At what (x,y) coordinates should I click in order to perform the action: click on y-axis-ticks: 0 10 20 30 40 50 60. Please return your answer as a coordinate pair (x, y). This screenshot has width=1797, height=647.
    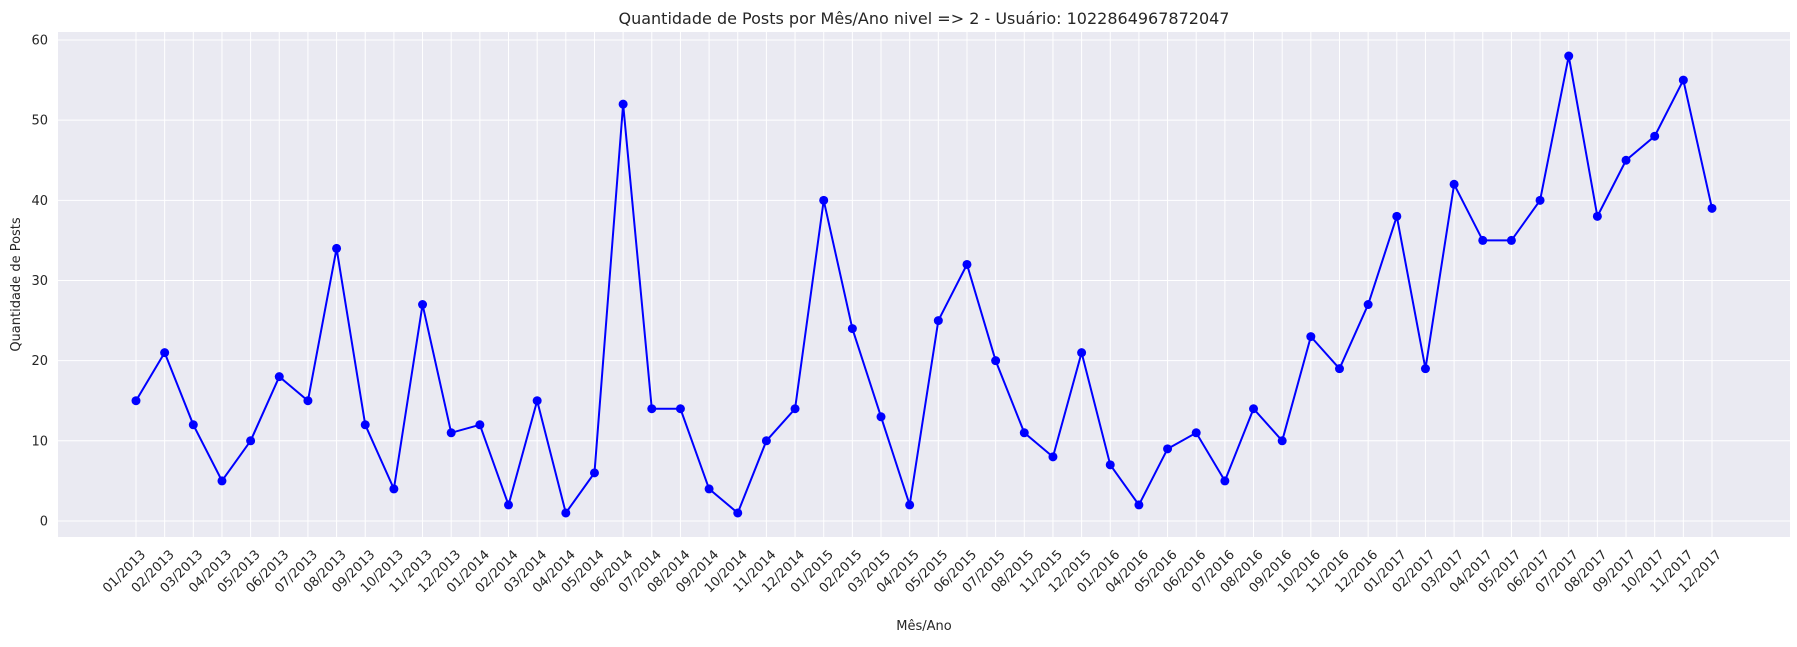
    Looking at the image, I should click on (39, 282).